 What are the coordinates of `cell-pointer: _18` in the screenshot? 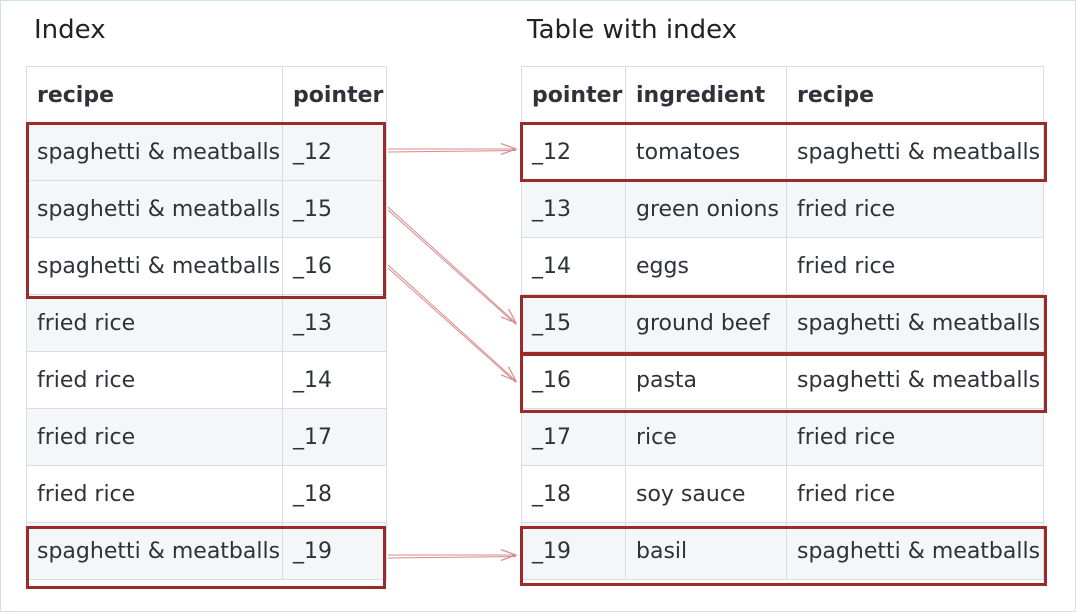 It's located at (334, 494).